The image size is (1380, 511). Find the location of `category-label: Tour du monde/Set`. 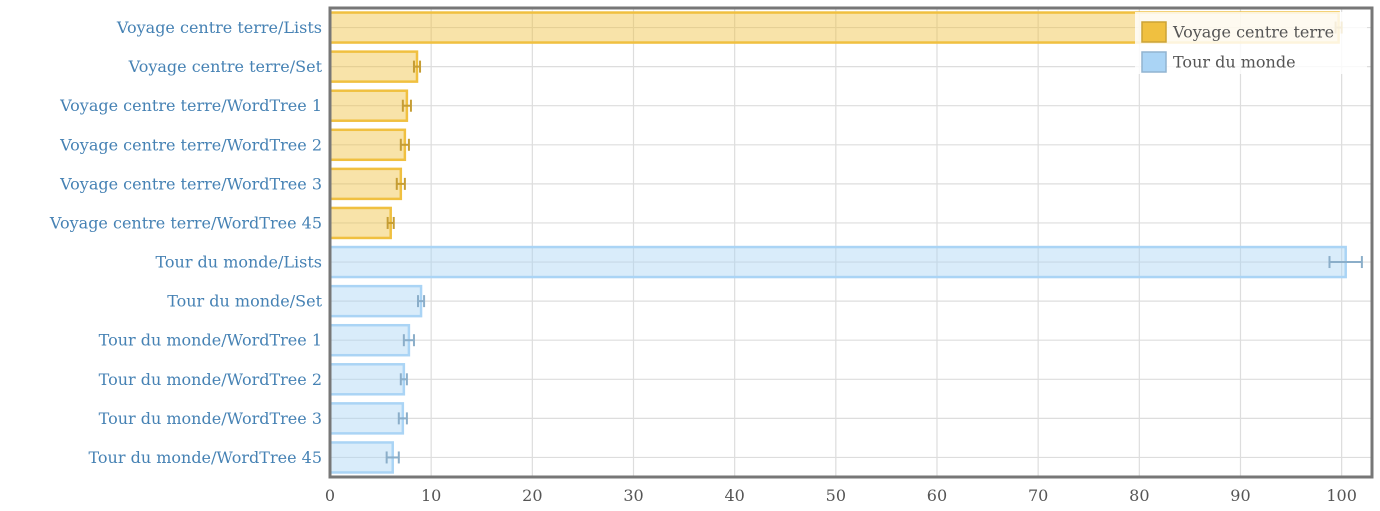

category-label: Tour du monde/Set is located at coordinates (244, 301).